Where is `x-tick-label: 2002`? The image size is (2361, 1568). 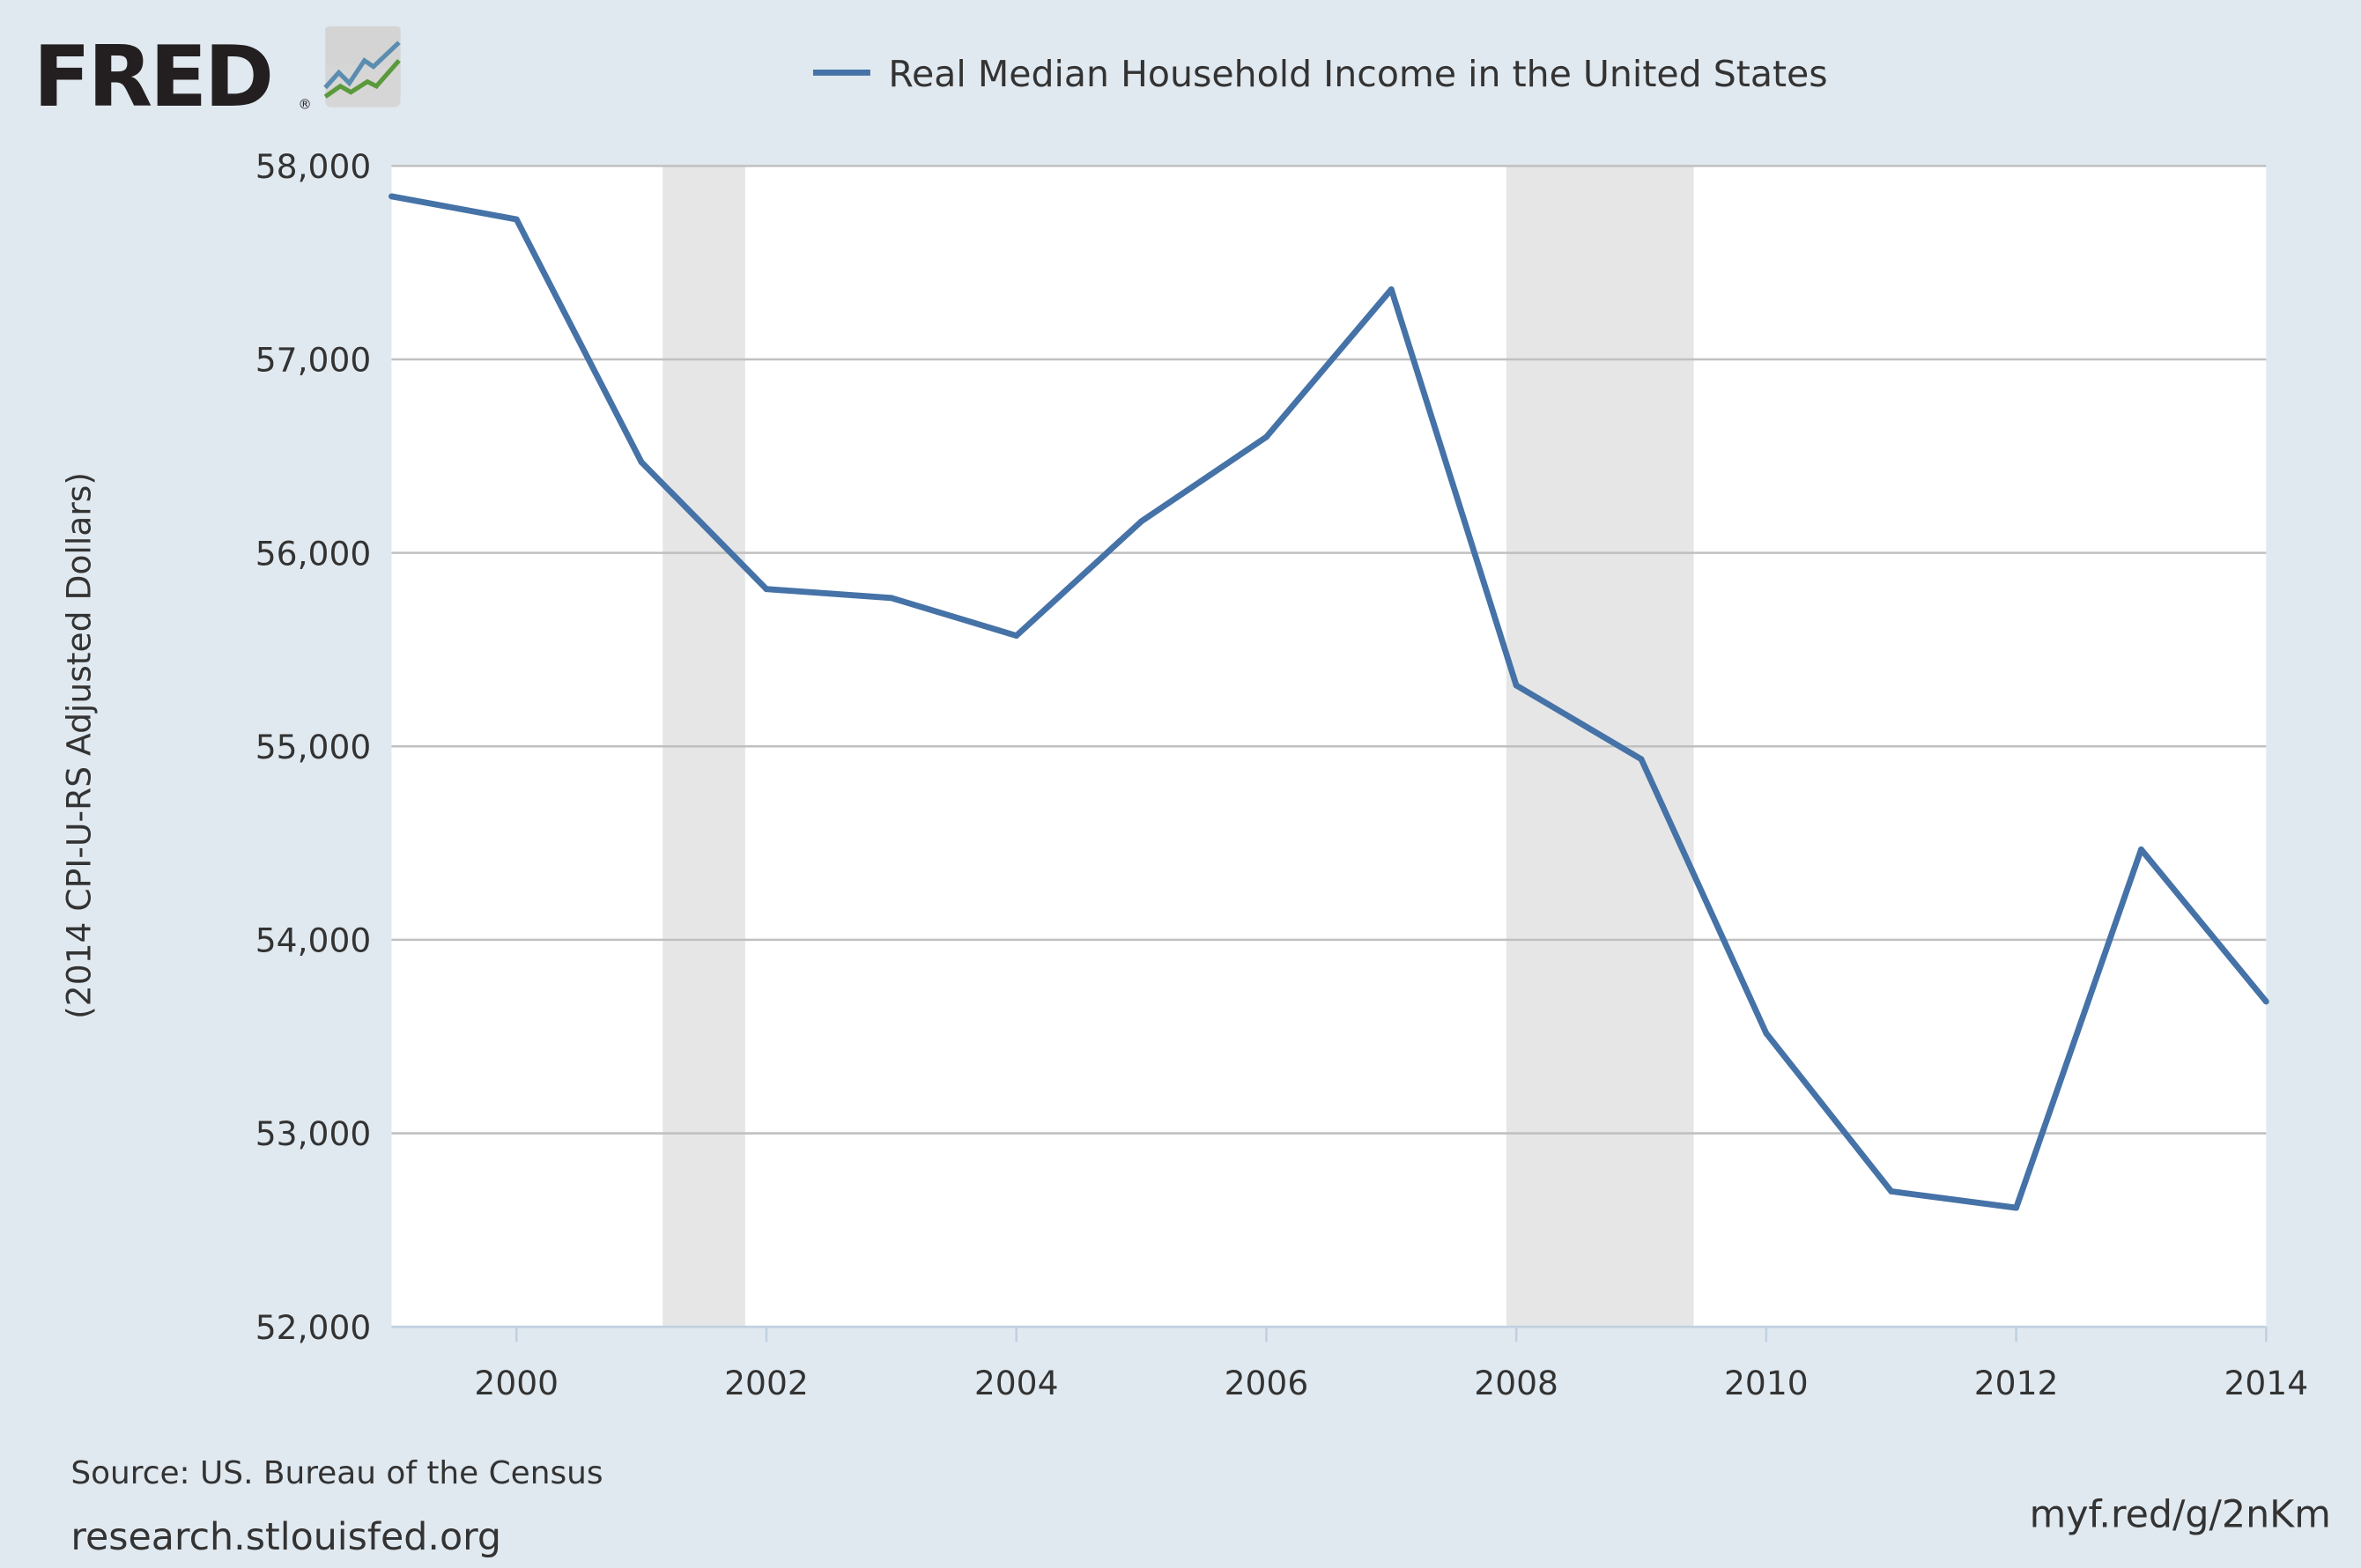 x-tick-label: 2002 is located at coordinates (766, 1383).